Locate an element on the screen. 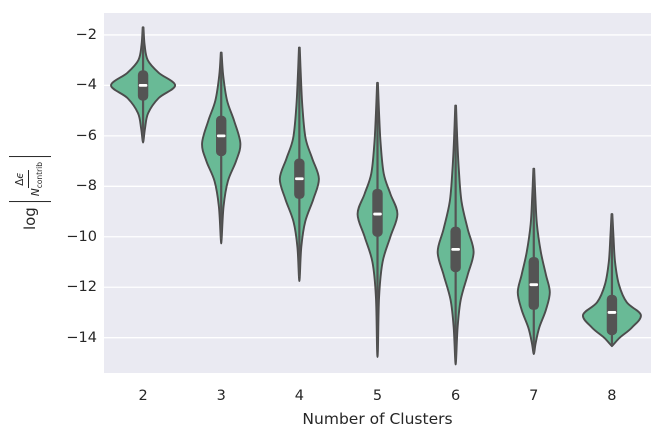 The image size is (664, 446). y-title-numerator: Δϵ is located at coordinates (21, 179).